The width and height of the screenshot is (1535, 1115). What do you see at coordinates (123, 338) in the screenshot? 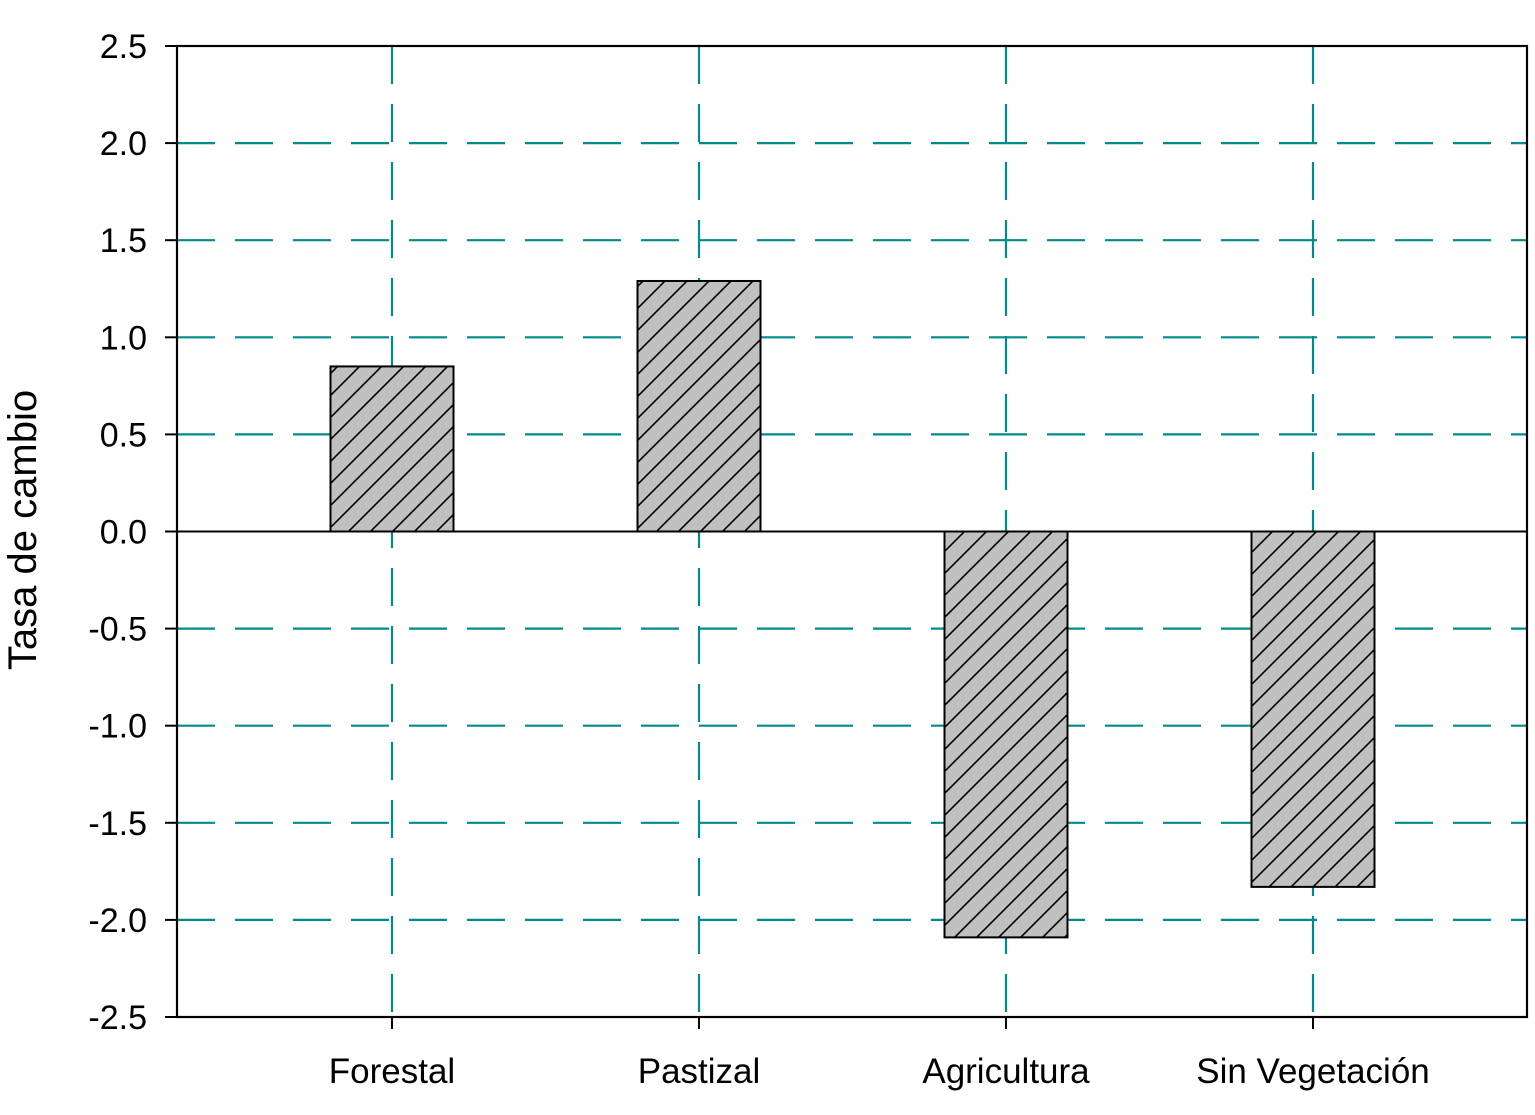
I see `y-tick-label: 1.0` at bounding box center [123, 338].